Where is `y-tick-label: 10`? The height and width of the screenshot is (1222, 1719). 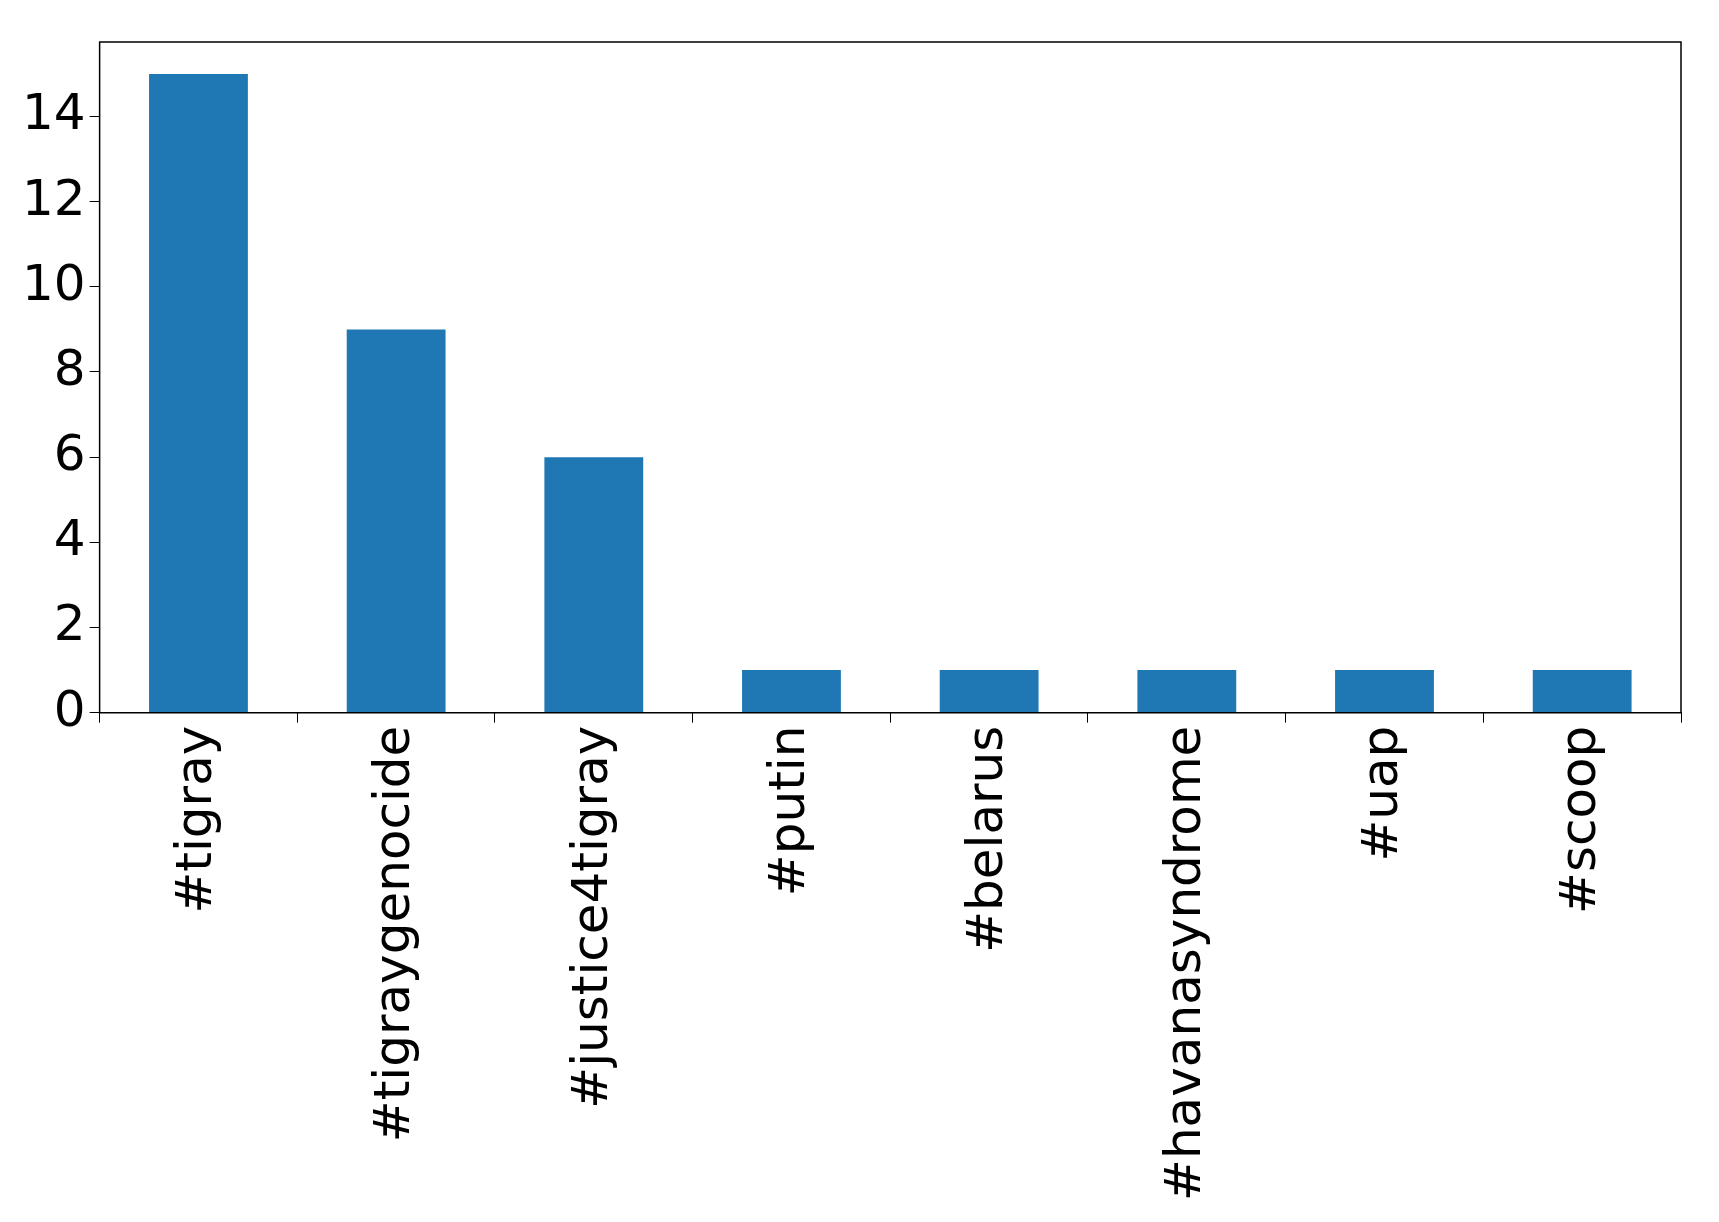
y-tick-label: 10 is located at coordinates (54, 282).